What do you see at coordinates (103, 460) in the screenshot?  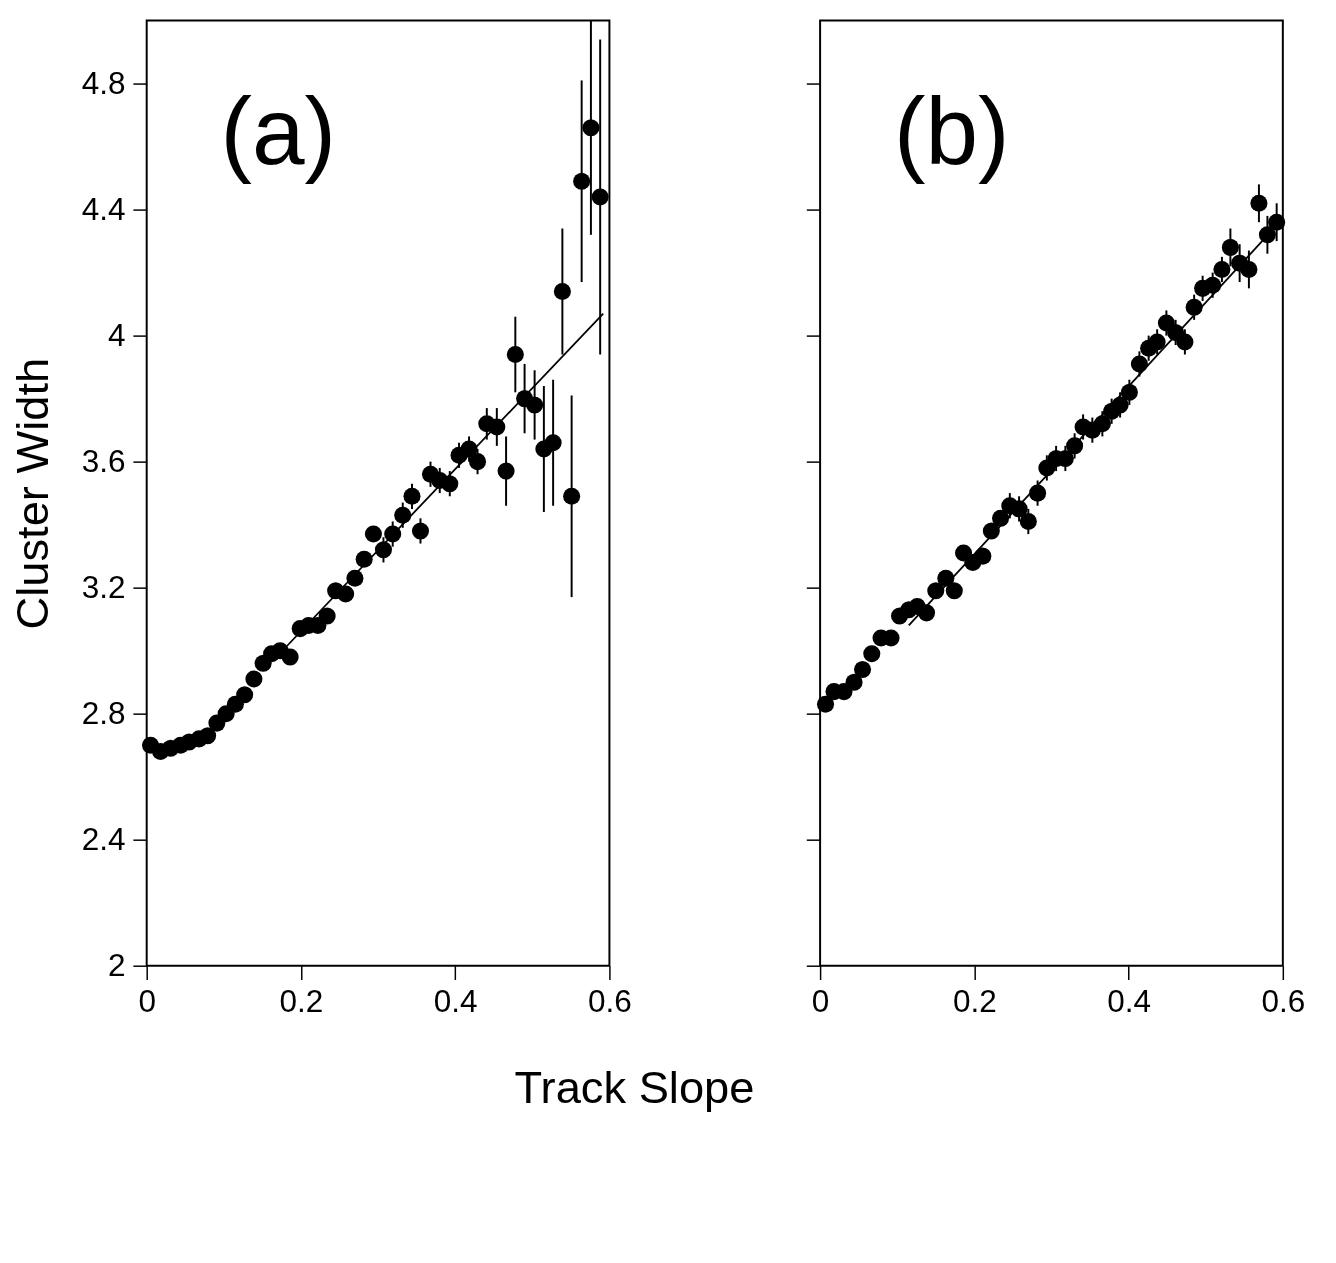 I see `y-tick-label: 3.6` at bounding box center [103, 460].